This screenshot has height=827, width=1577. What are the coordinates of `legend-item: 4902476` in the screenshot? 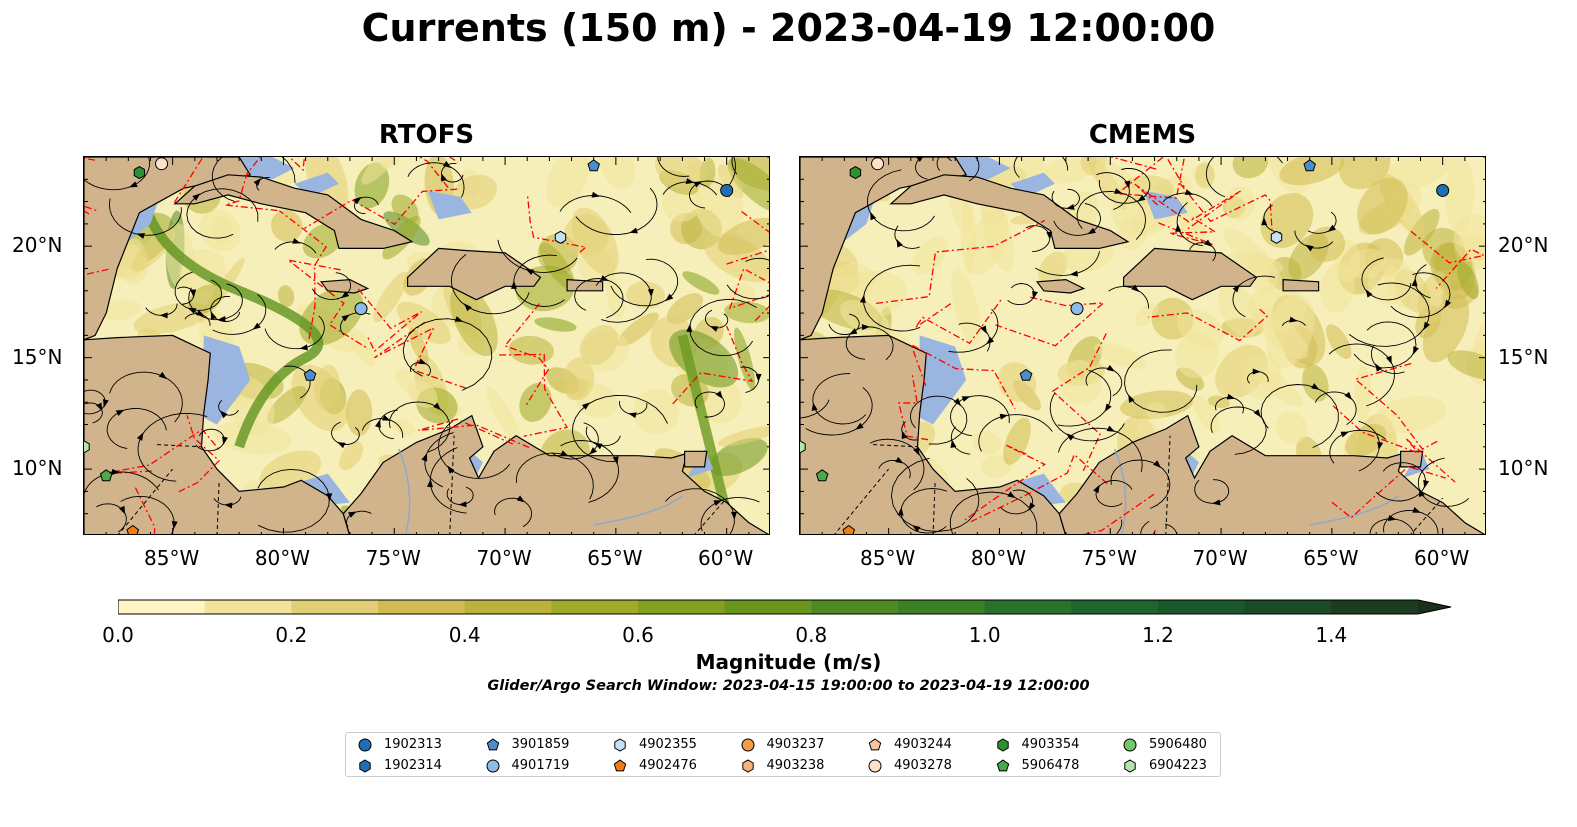 It's located at (655, 765).